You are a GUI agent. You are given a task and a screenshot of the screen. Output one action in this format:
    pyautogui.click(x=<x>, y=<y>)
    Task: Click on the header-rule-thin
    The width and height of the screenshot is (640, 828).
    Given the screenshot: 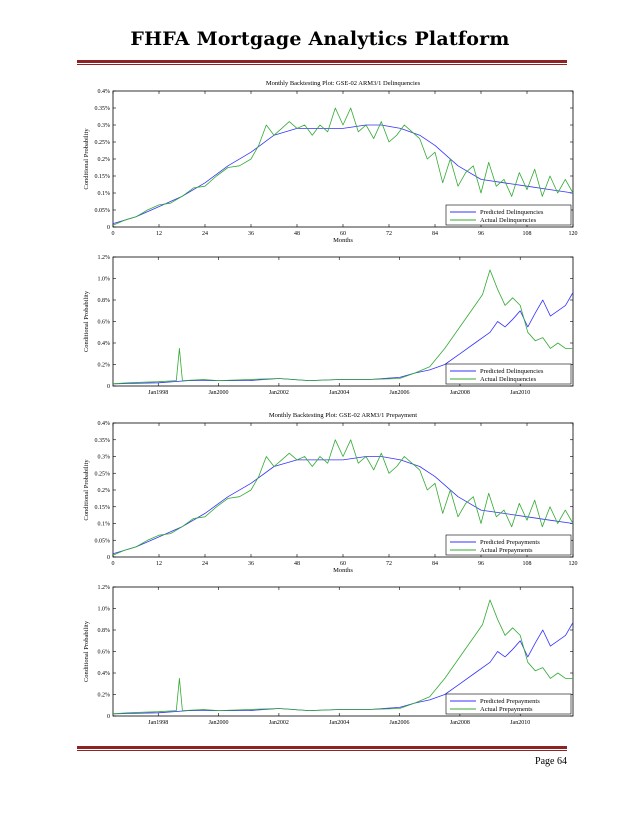 What is the action you would take?
    pyautogui.click(x=322, y=64)
    